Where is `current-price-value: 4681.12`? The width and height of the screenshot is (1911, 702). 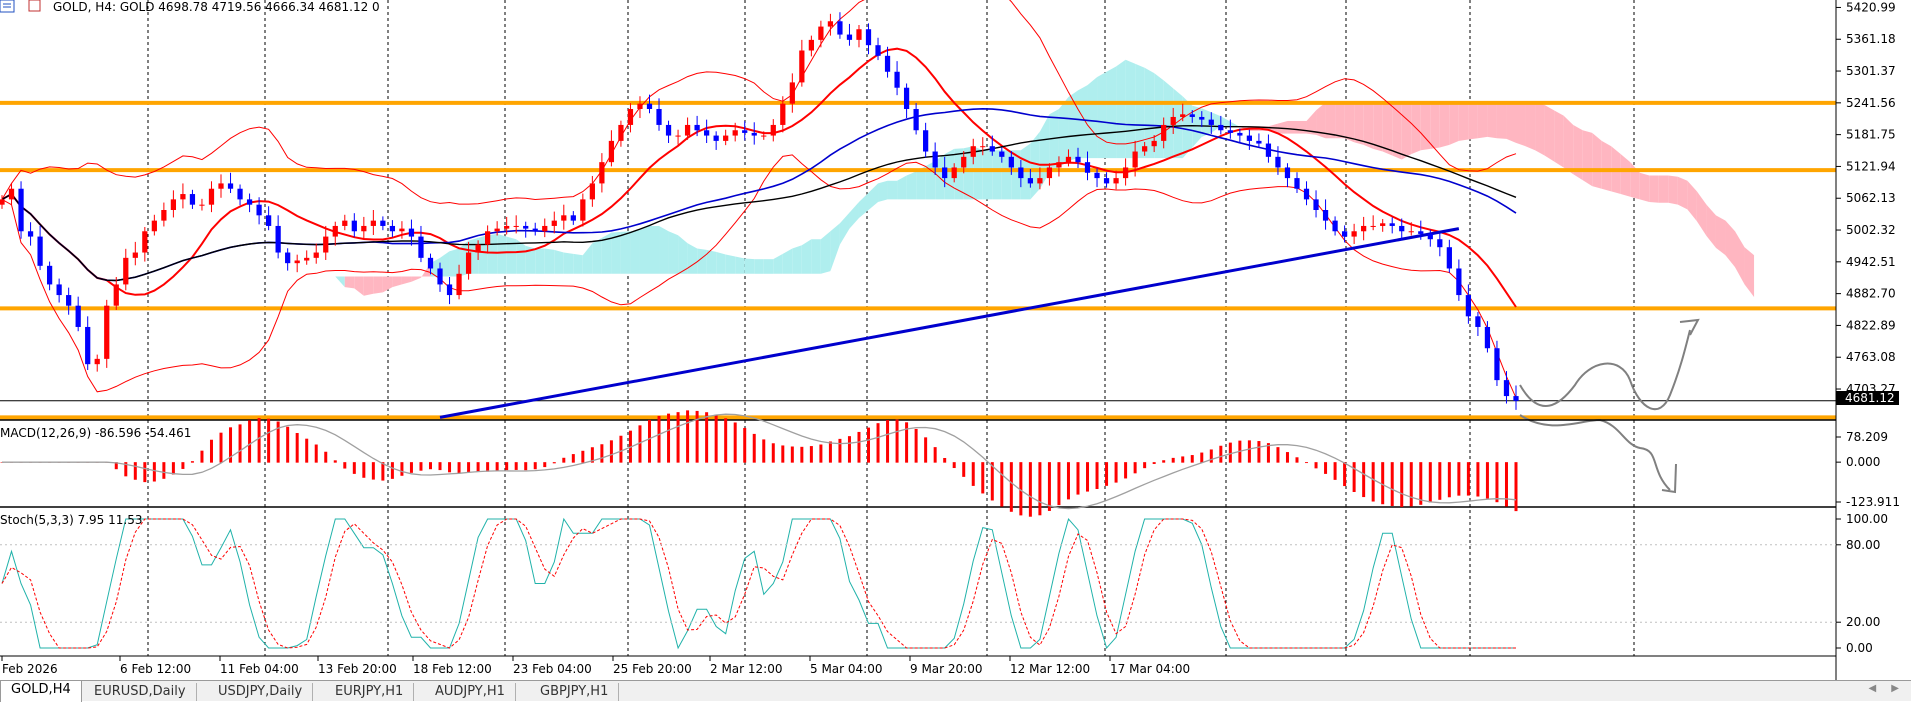
current-price-value: 4681.12 is located at coordinates (1870, 398).